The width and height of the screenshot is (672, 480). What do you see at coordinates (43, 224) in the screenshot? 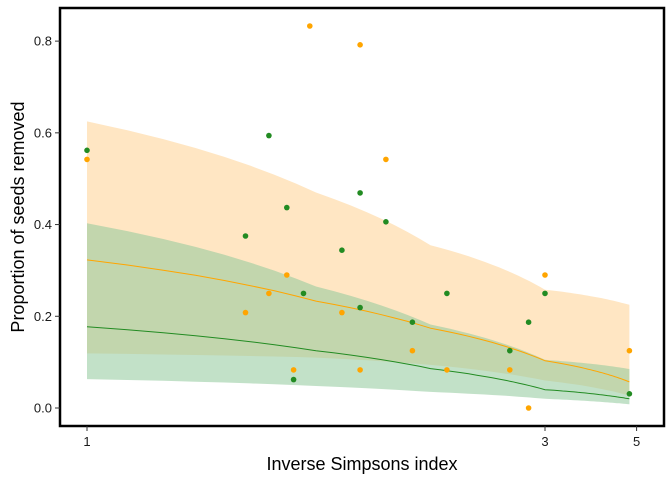
I see `y-tick-label: 0.4` at bounding box center [43, 224].